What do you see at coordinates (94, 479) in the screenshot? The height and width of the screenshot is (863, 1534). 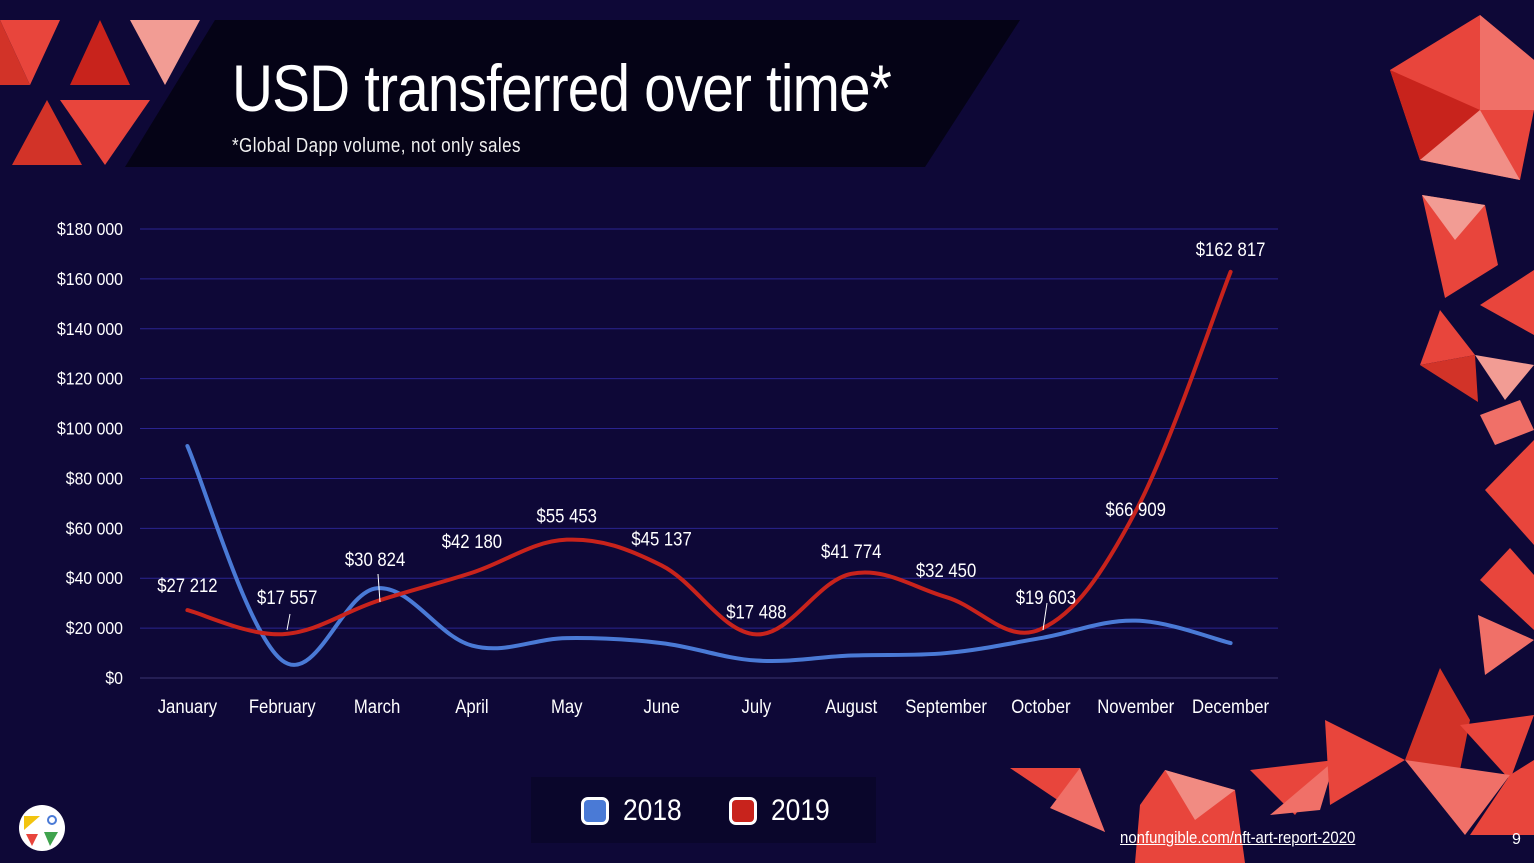 I see `y-tick-label: $80 000` at bounding box center [94, 479].